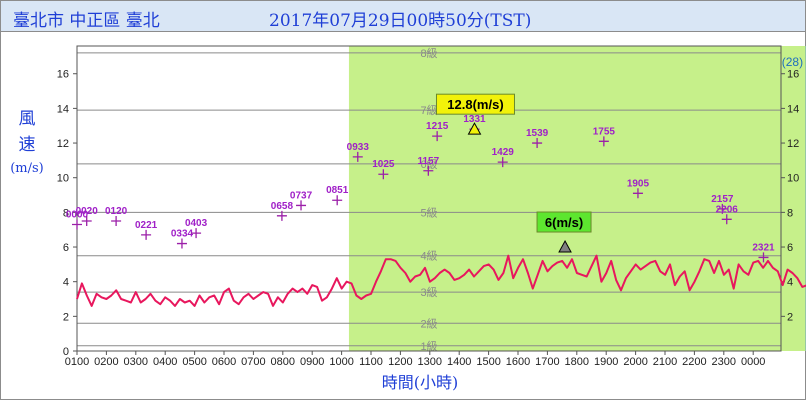 The image size is (806, 400). I want to click on gust-time-label: 0933, so click(358, 147).